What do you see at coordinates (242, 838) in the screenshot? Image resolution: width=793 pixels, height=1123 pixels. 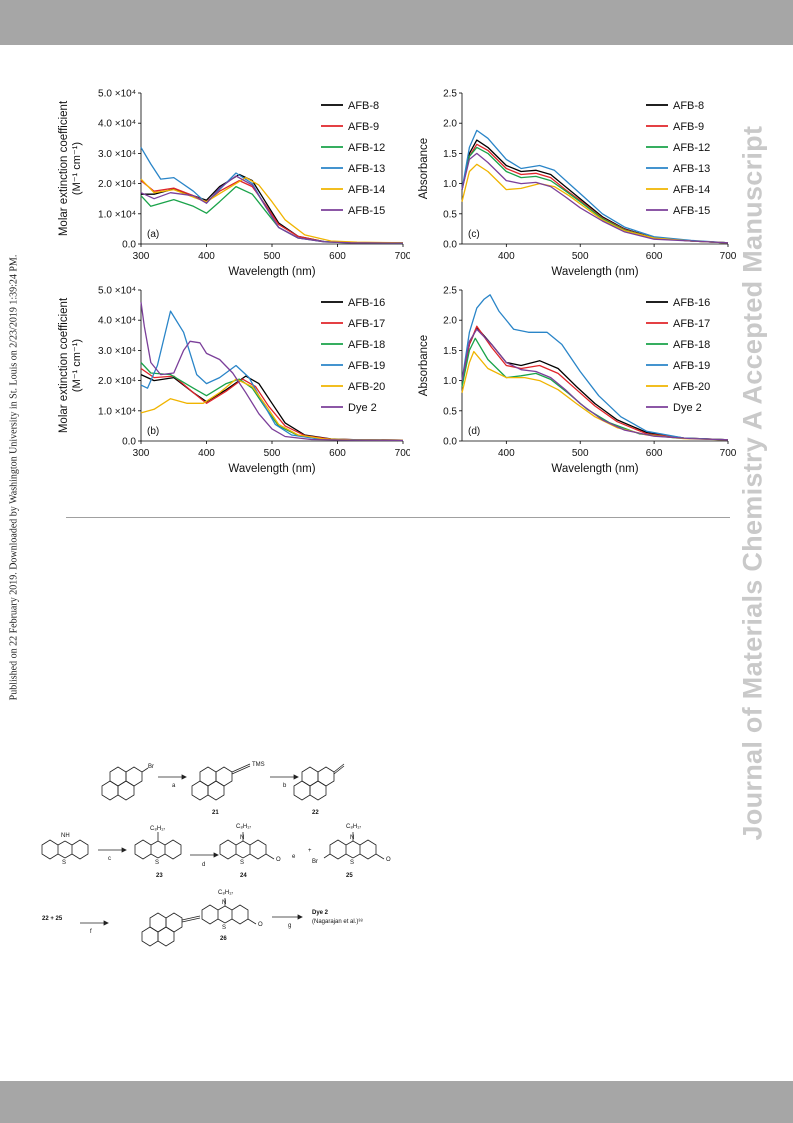 I see `n-label-24: N` at bounding box center [242, 838].